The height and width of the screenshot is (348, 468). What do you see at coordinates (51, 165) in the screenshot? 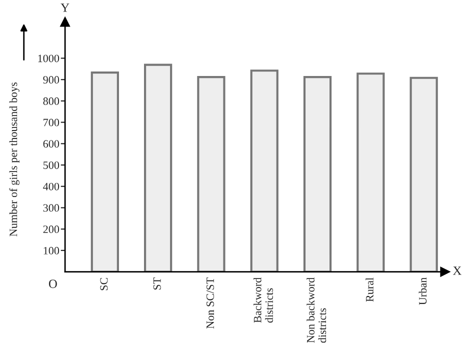
I see `y-tick-label: 500` at bounding box center [51, 165].